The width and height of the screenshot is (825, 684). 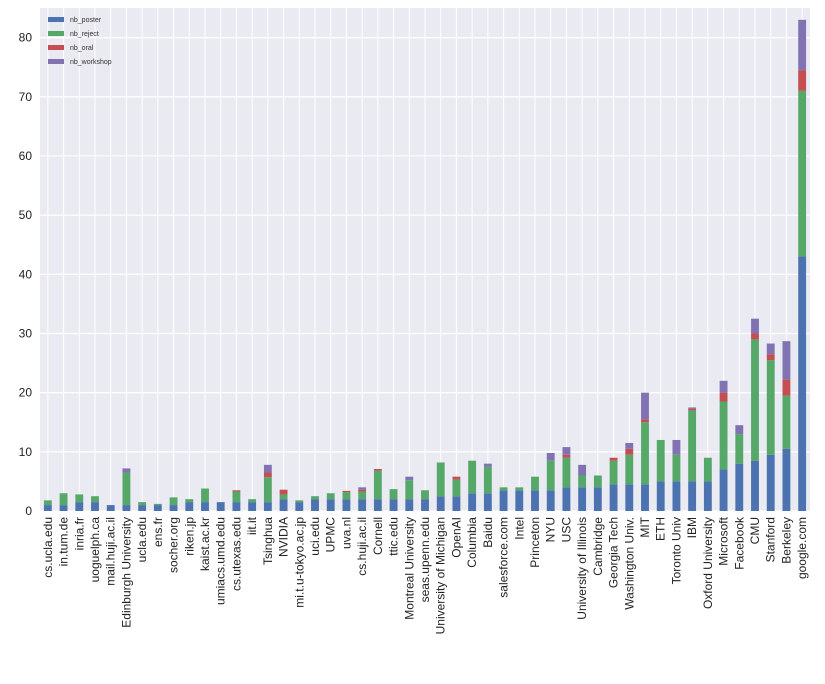 I want to click on x-tick-label-46: Stanford, so click(x=771, y=539).